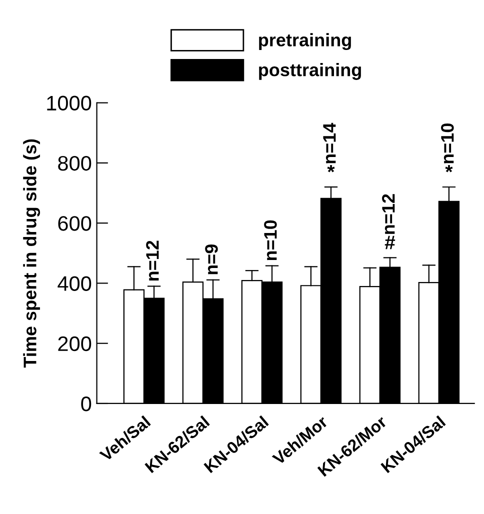 This screenshot has height=514, width=484. What do you see at coordinates (305, 41) in the screenshot?
I see `legend-label: pretraining` at bounding box center [305, 41].